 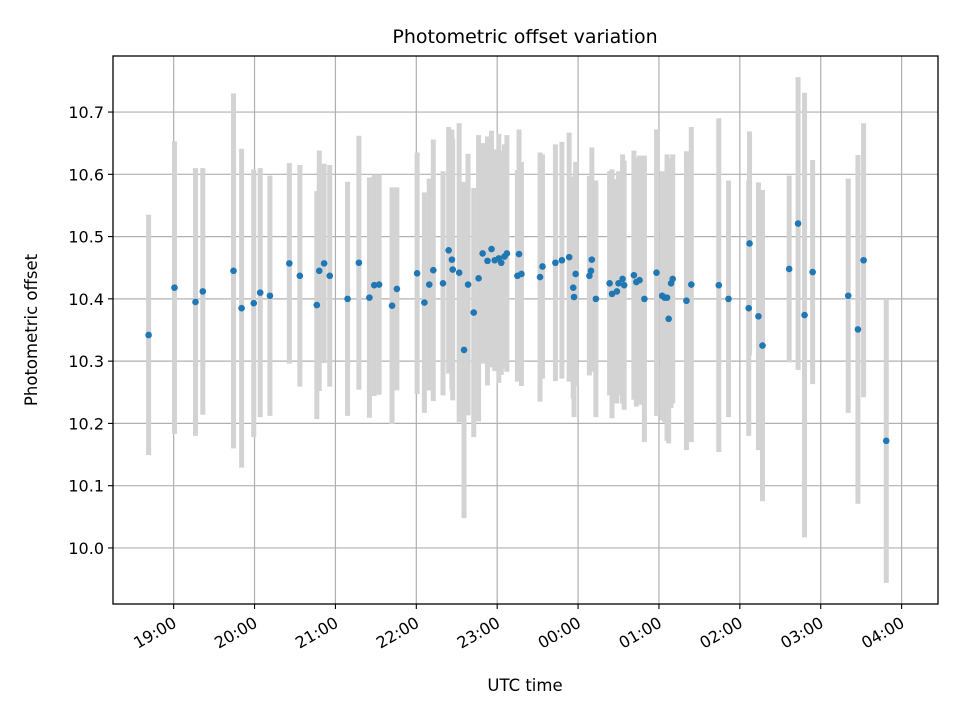 I want to click on y-tick-label: 10.1, so click(x=86, y=486).